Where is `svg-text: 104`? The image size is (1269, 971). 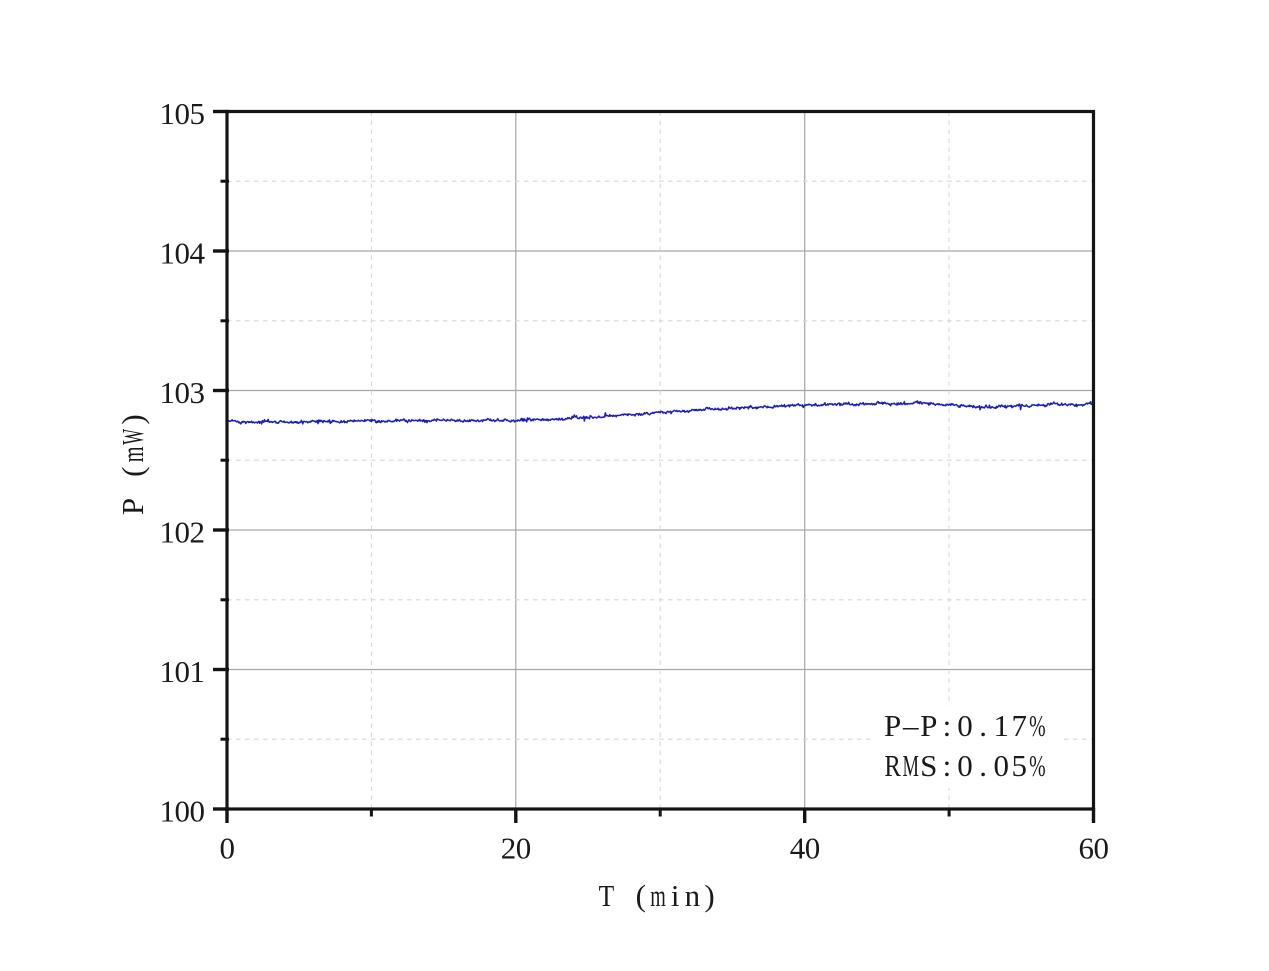 svg-text: 104 is located at coordinates (183, 252).